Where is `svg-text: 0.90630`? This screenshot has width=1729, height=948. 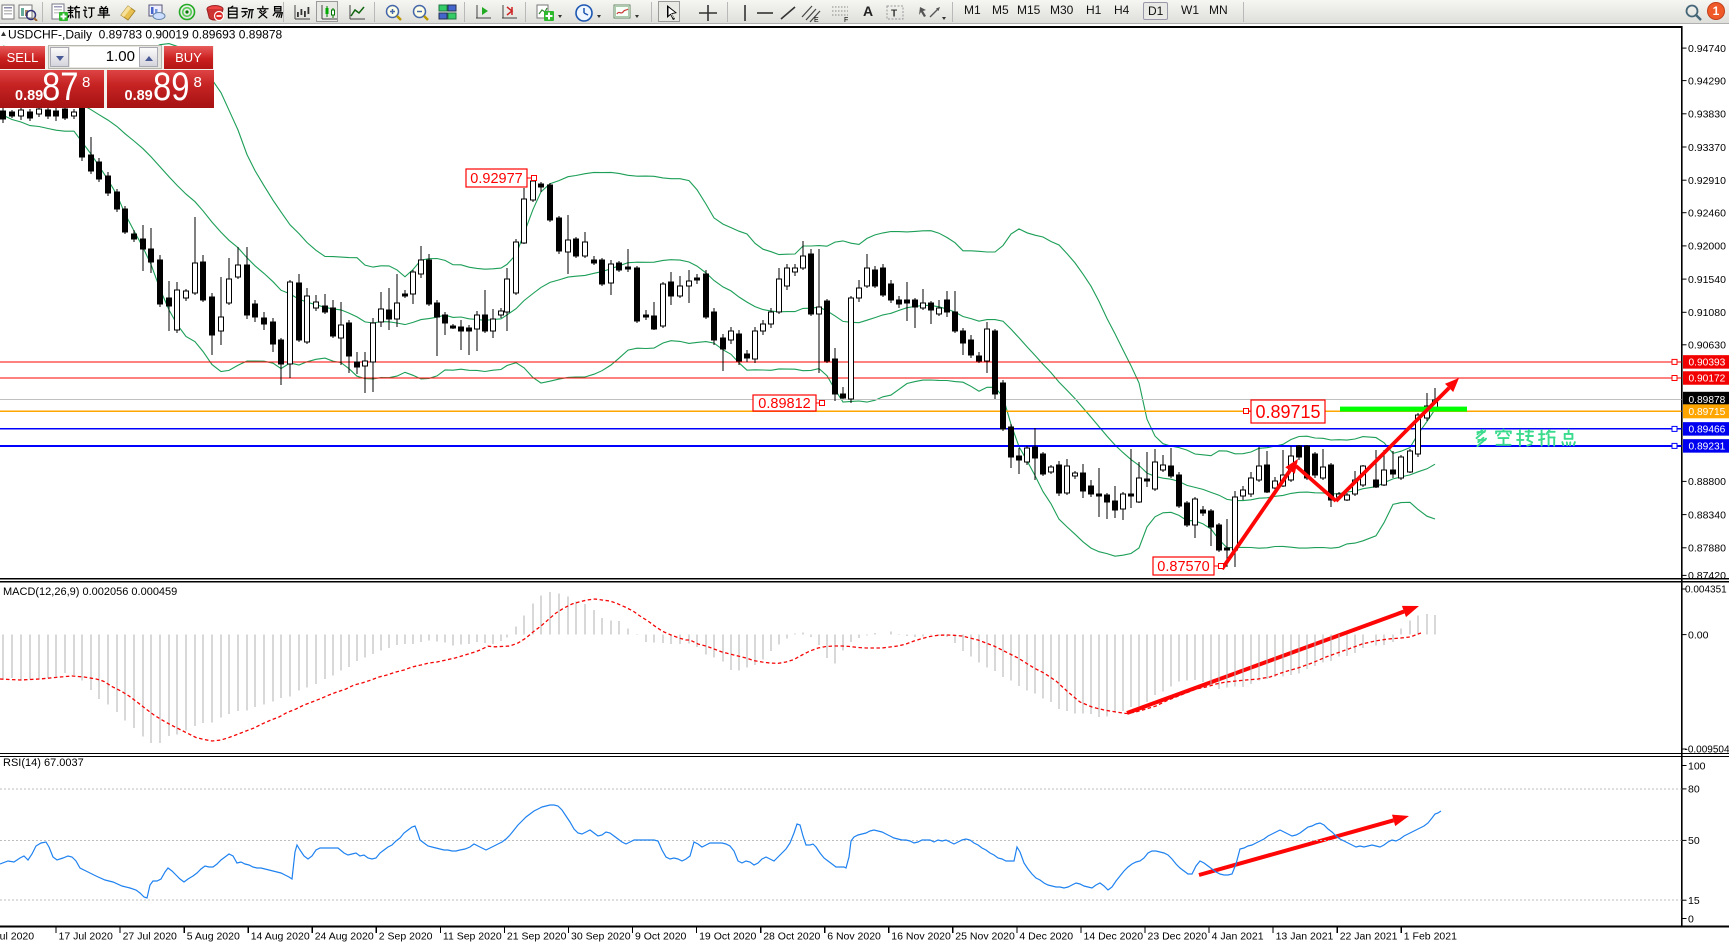 svg-text: 0.90630 is located at coordinates (1707, 346).